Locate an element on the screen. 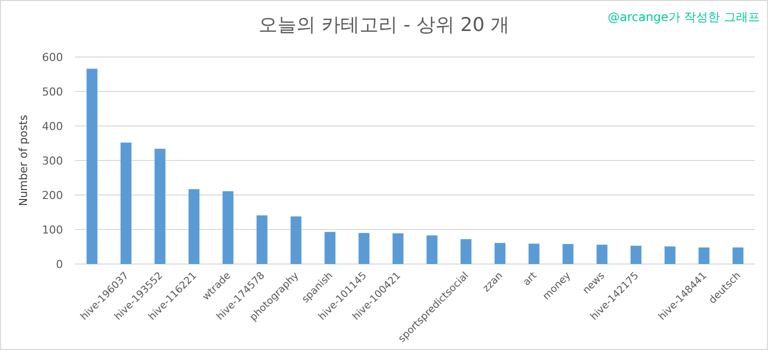 The width and height of the screenshot is (768, 350). text: @arcange가 작성한 그래프 is located at coordinates (684, 17).